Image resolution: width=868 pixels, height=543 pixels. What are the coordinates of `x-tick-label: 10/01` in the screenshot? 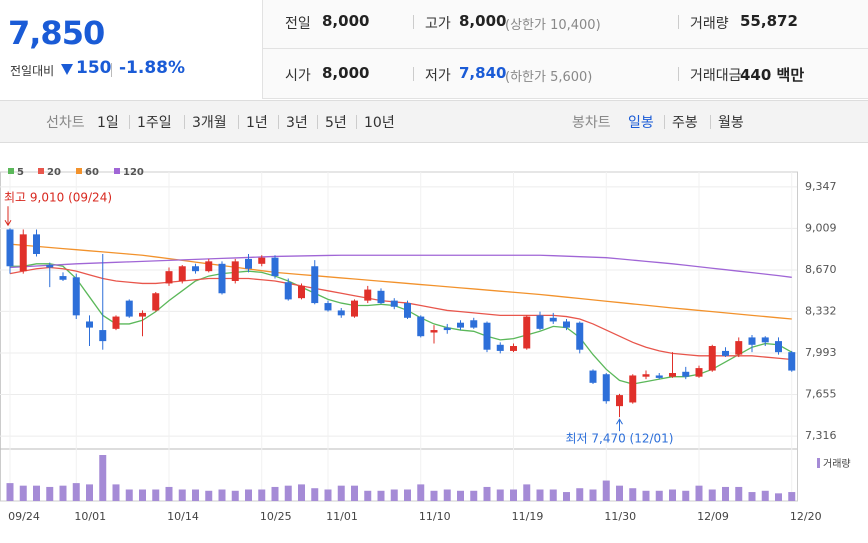 It's located at (90, 516).